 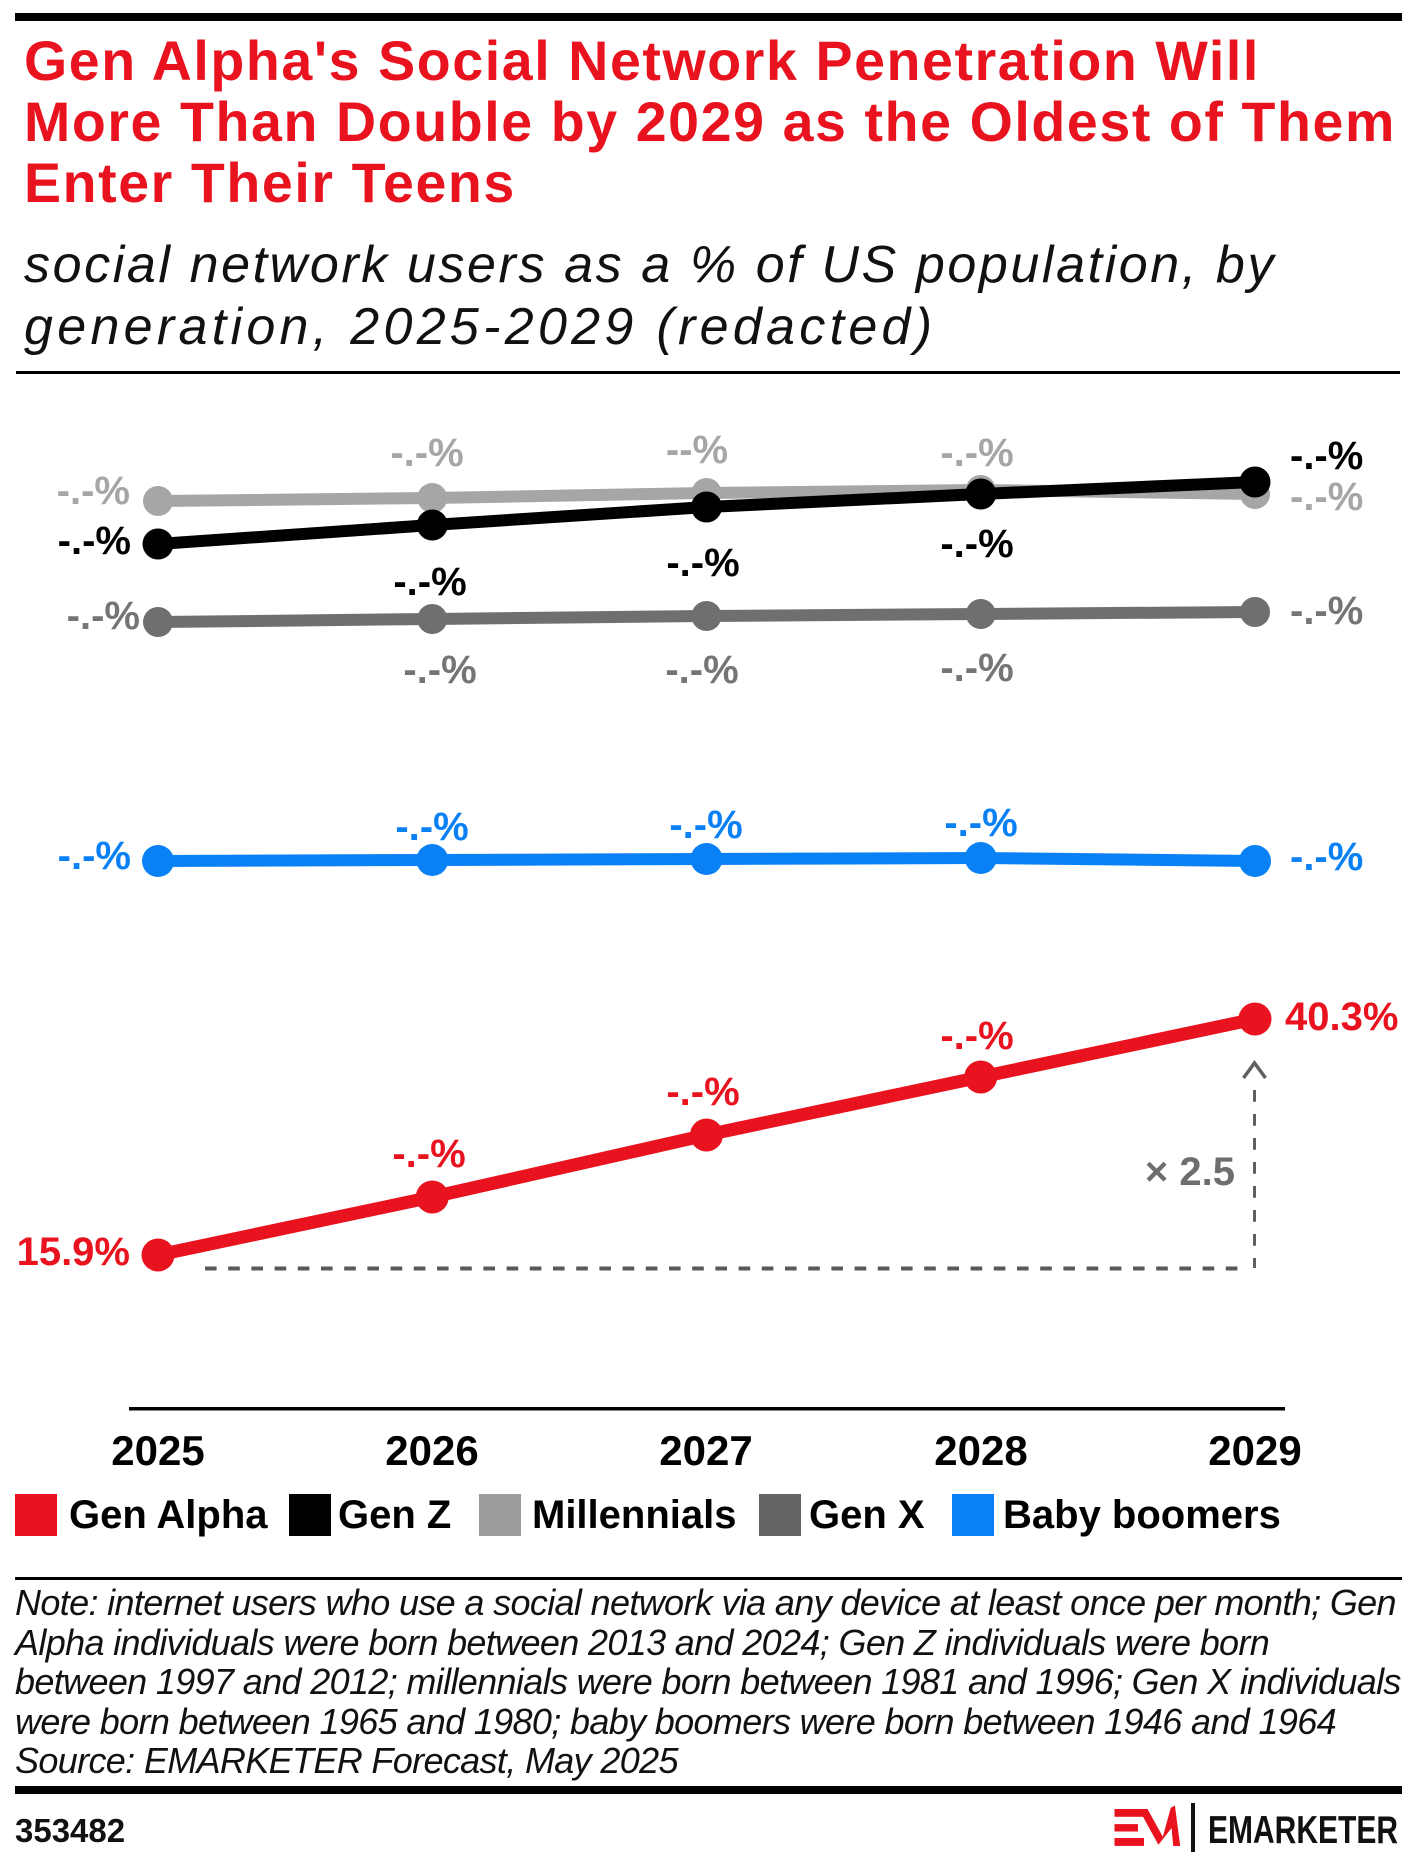 What do you see at coordinates (1303, 1830) in the screenshot?
I see `svg-text: EMARKETER` at bounding box center [1303, 1830].